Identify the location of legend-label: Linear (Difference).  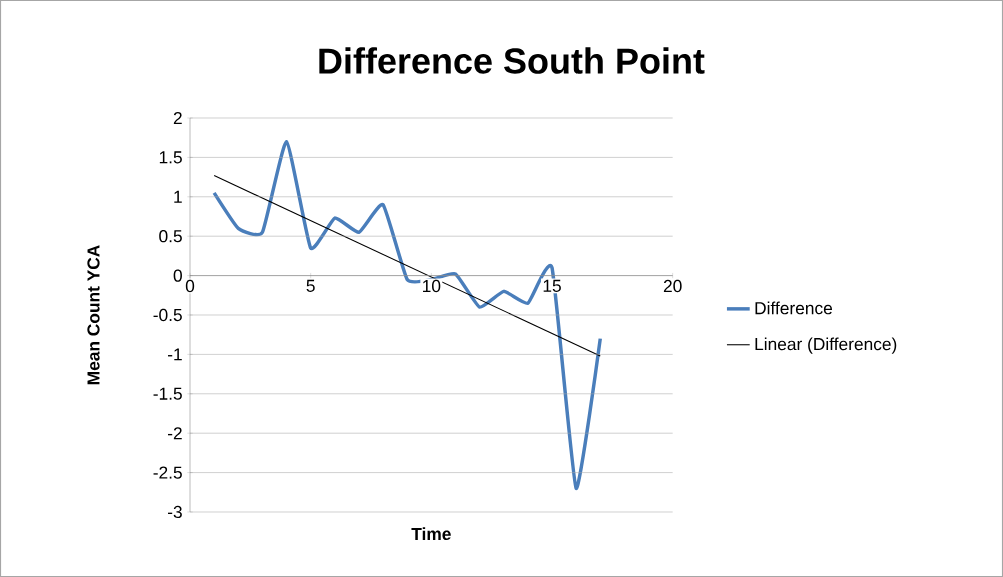
(826, 345).